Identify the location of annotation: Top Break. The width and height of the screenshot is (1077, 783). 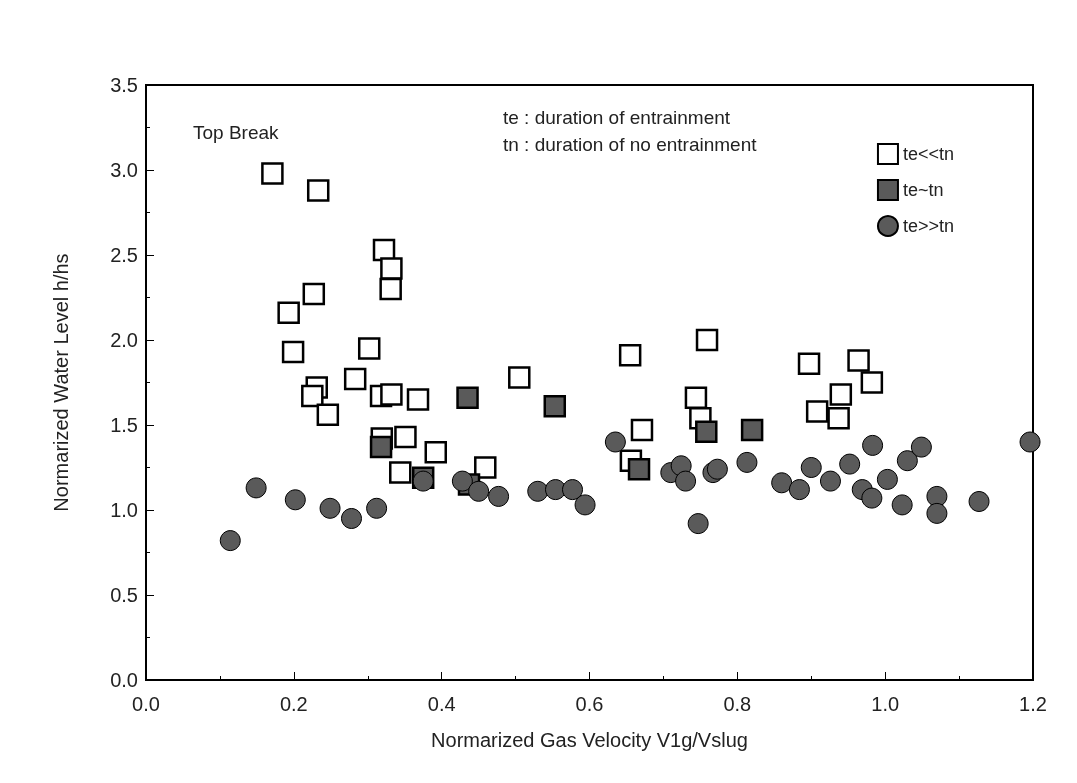
(236, 132).